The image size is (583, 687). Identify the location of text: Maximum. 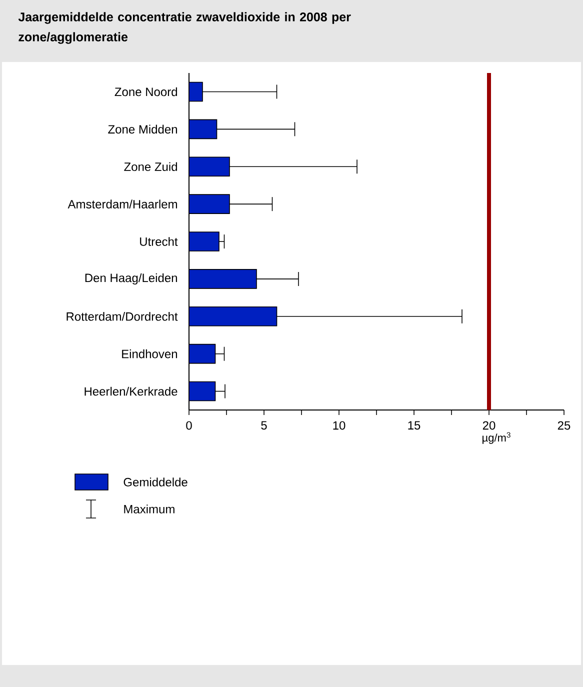
(149, 509).